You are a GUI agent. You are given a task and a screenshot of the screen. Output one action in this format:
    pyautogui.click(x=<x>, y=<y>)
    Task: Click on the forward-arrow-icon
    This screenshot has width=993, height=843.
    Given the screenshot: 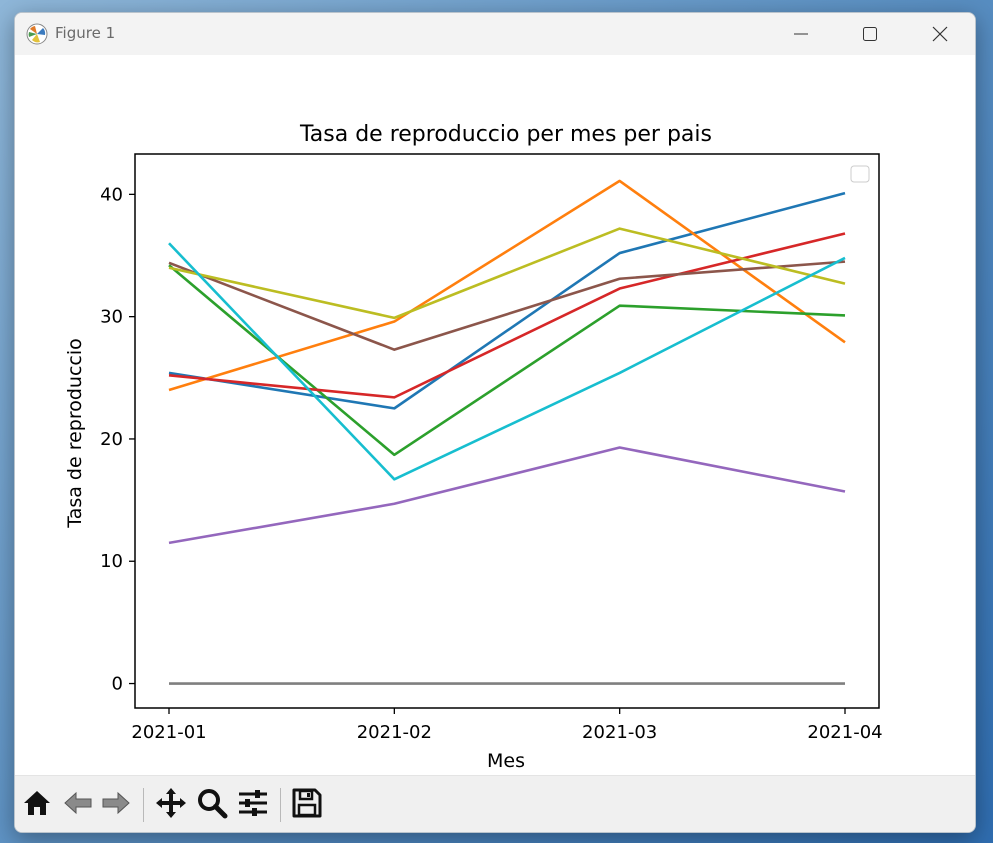 What is the action you would take?
    pyautogui.click(x=116, y=805)
    